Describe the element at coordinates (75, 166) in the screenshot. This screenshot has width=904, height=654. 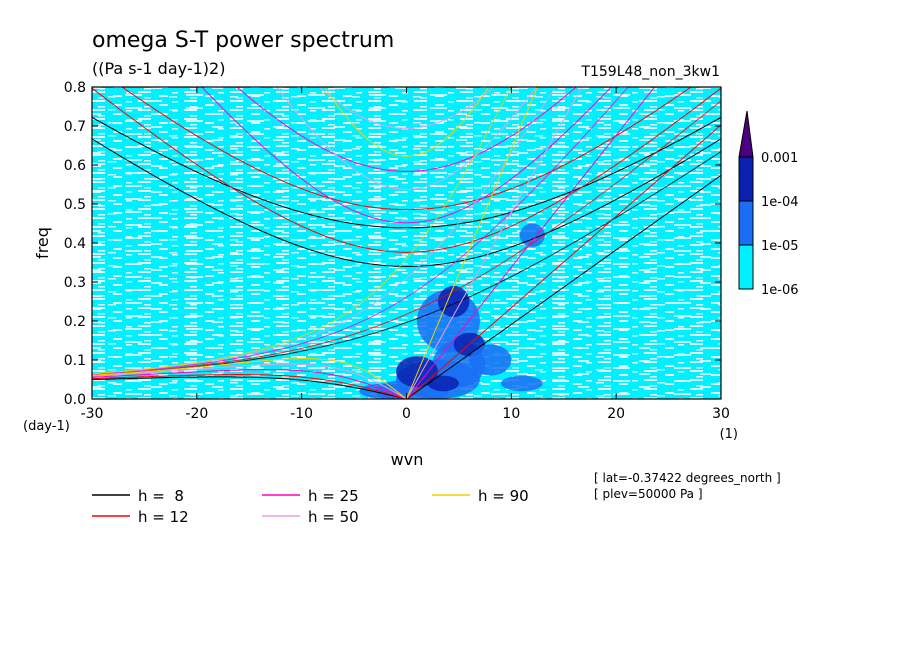
I see `y-tick-label: 0.6` at that location.